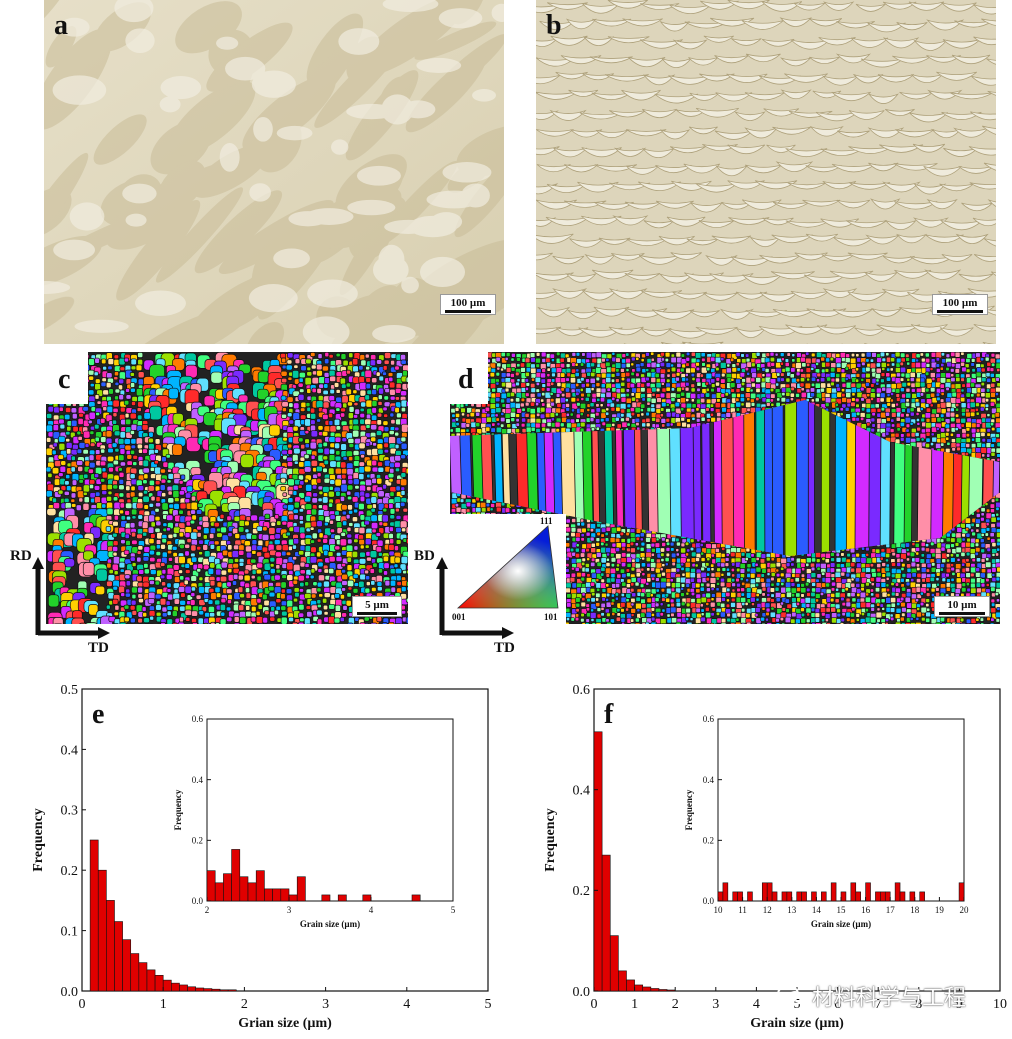  I want to click on scale-bar-d: 10 µm, so click(962, 606).